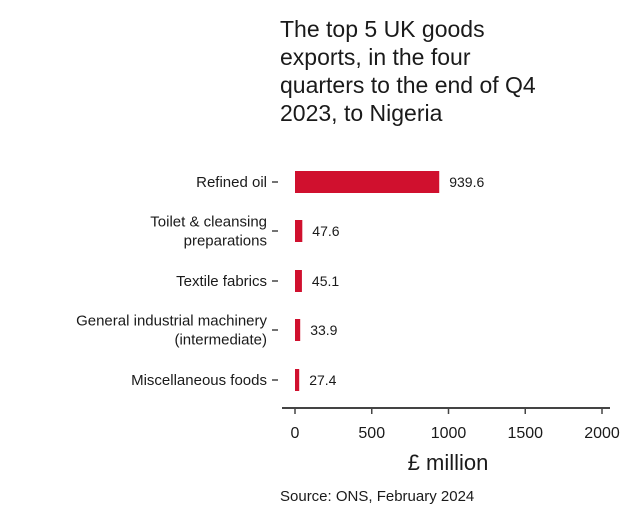  I want to click on x-tick-label: 500, so click(371, 433).